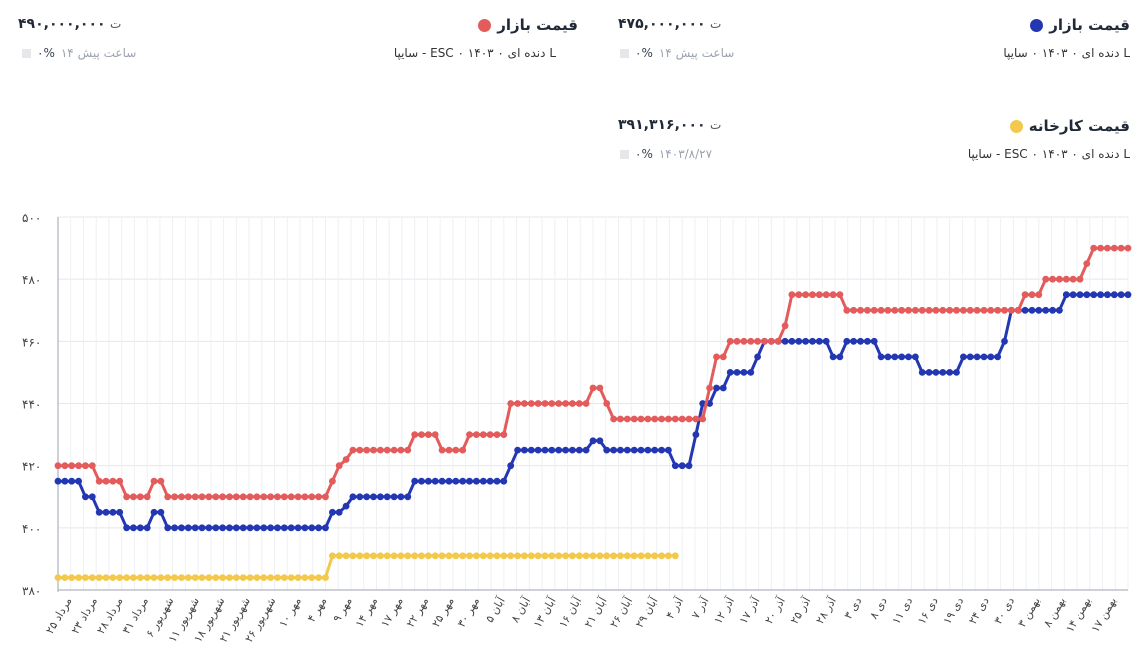 The width and height of the screenshot is (1139, 662). I want to click on updated-time: ۱۴۰۳/۸/۲۷, so click(685, 154).